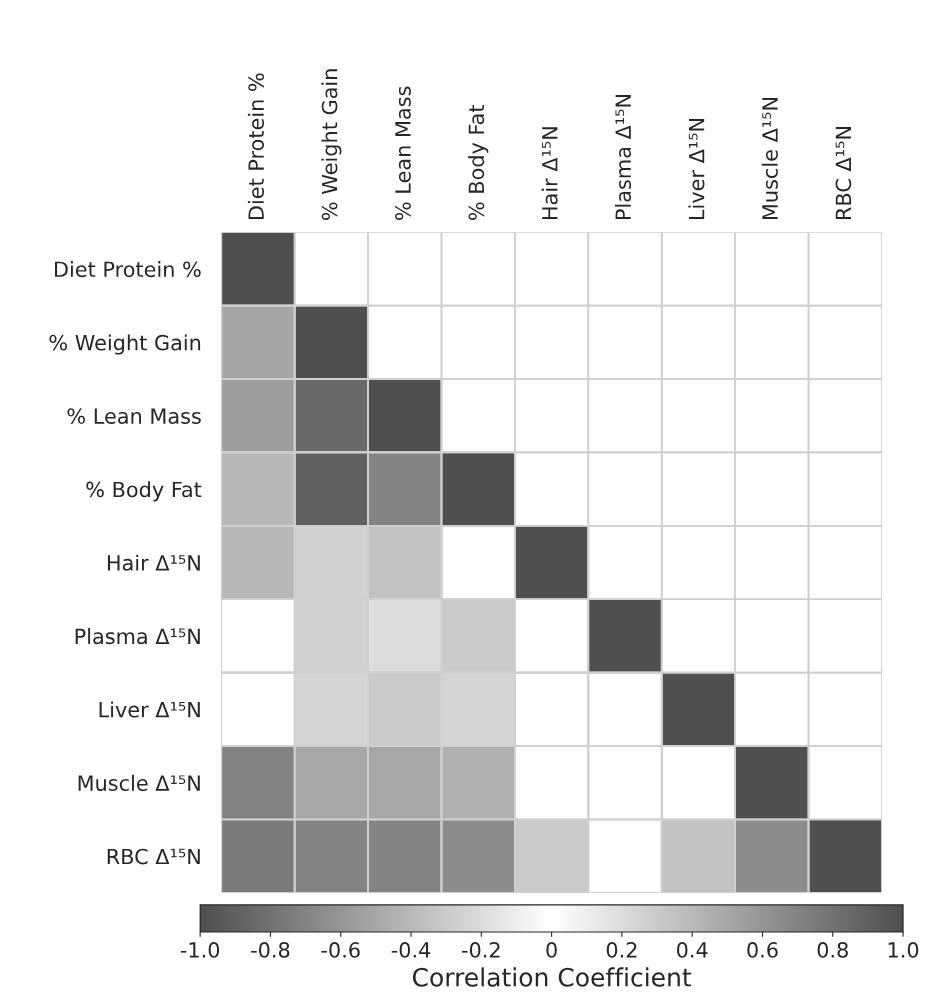 The height and width of the screenshot is (1001, 931). I want to click on y-tick-label: % Weight Gain, so click(125, 344).